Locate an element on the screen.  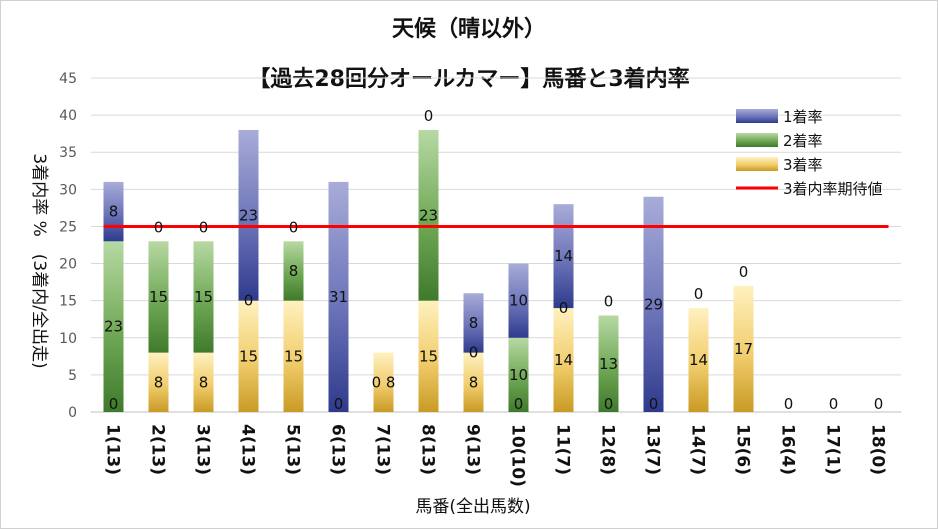
x-tick-label: 14(7) is located at coordinates (698, 449).